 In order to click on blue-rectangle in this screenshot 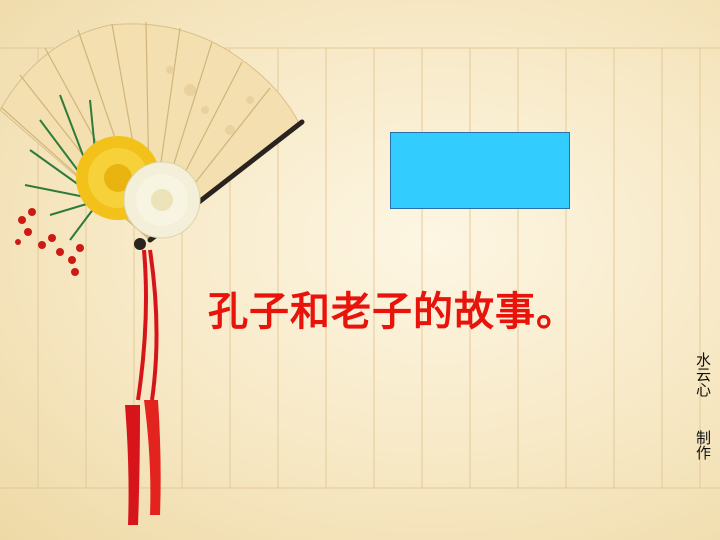, I will do `click(480, 170)`.